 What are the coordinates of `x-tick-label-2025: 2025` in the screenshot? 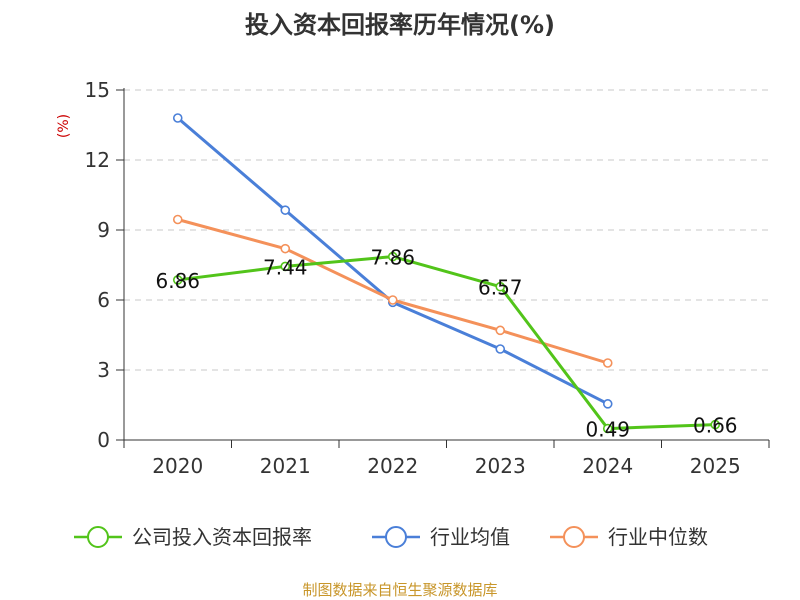 It's located at (715, 466).